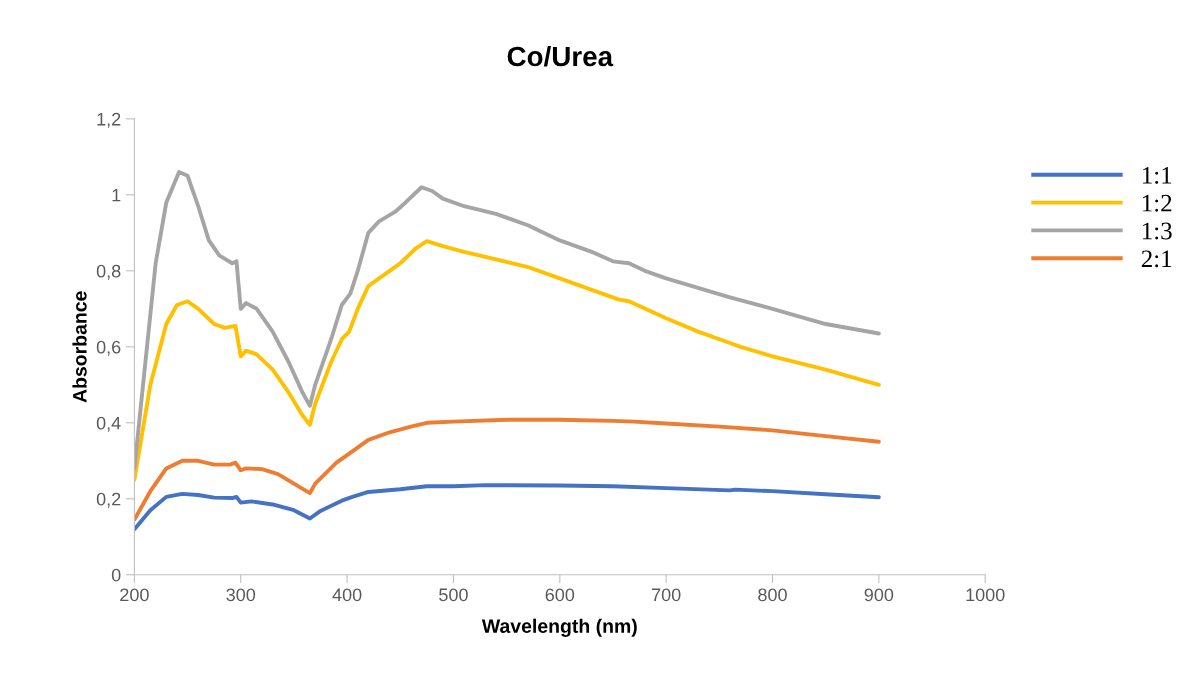  Describe the element at coordinates (347, 595) in the screenshot. I see `x-tick-label: 400` at that location.